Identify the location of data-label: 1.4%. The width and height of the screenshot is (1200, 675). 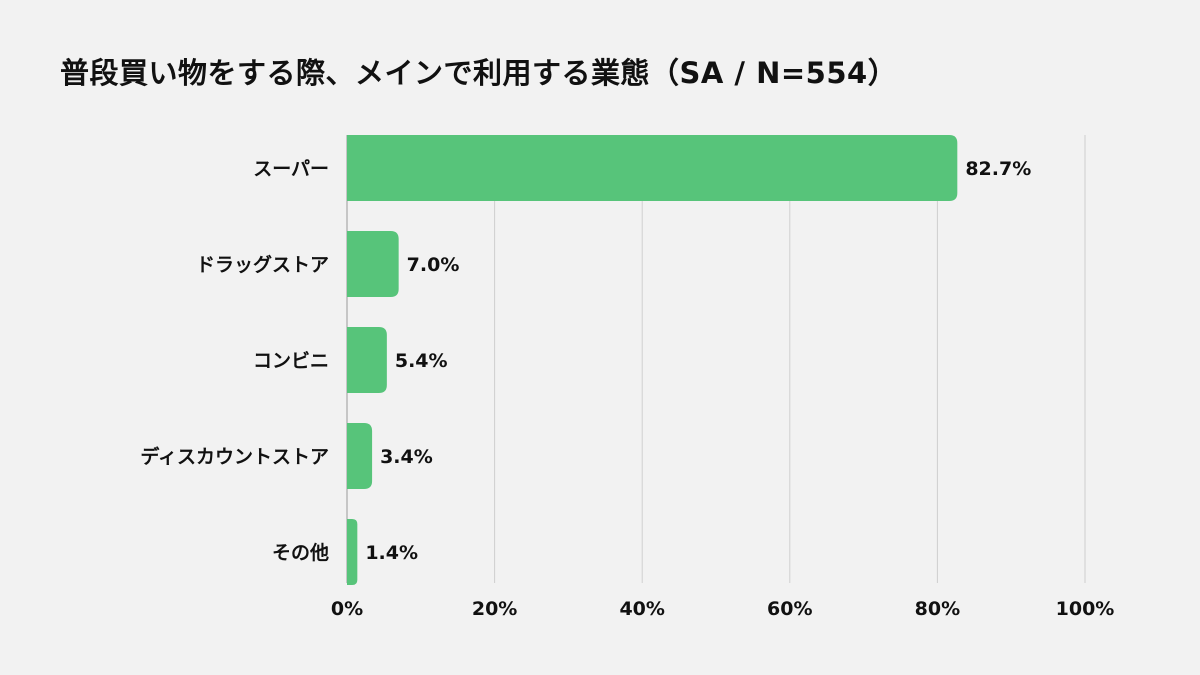
(391, 553).